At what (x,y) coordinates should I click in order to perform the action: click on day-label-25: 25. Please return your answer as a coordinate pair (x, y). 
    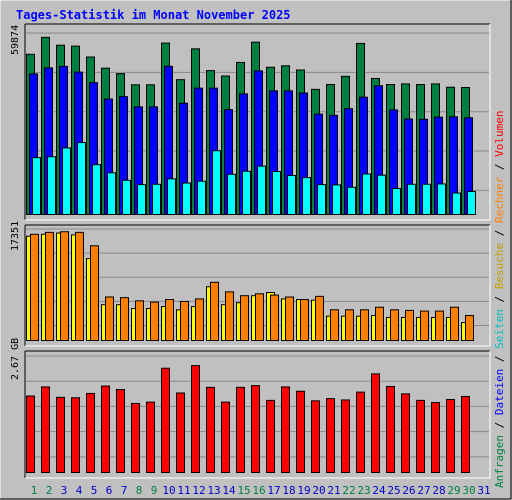
    Looking at the image, I should click on (393, 490).